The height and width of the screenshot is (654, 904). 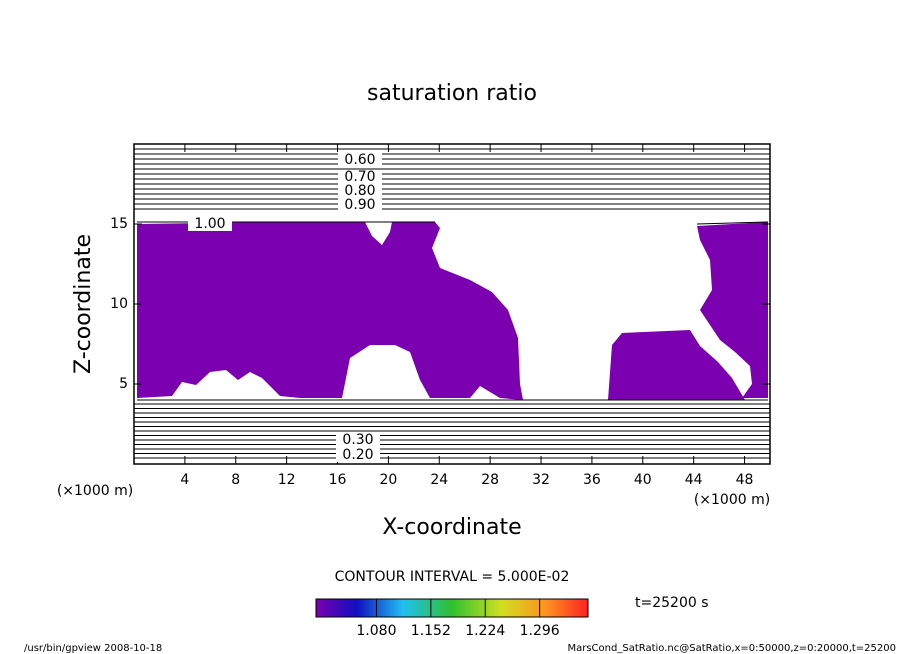 I want to click on contour-label: 0.30, so click(x=357, y=440).